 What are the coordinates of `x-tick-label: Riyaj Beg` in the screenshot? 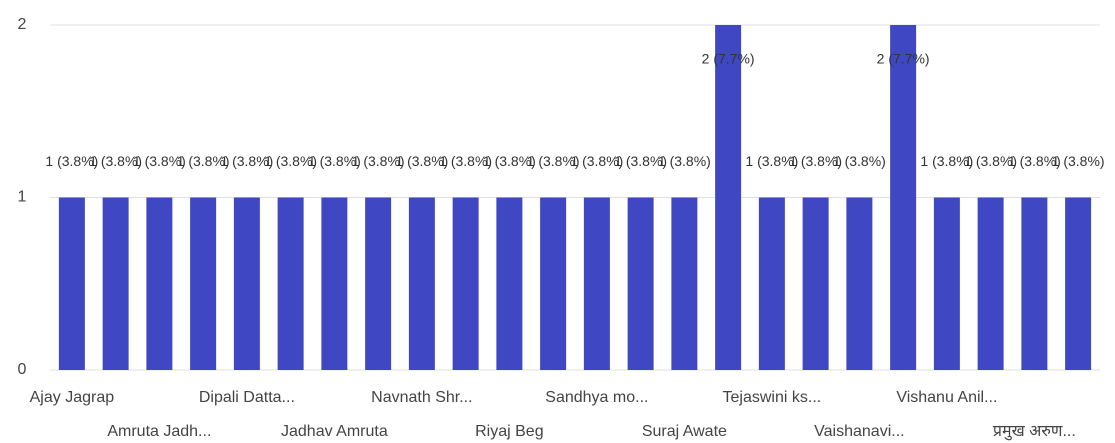 It's located at (509, 431).